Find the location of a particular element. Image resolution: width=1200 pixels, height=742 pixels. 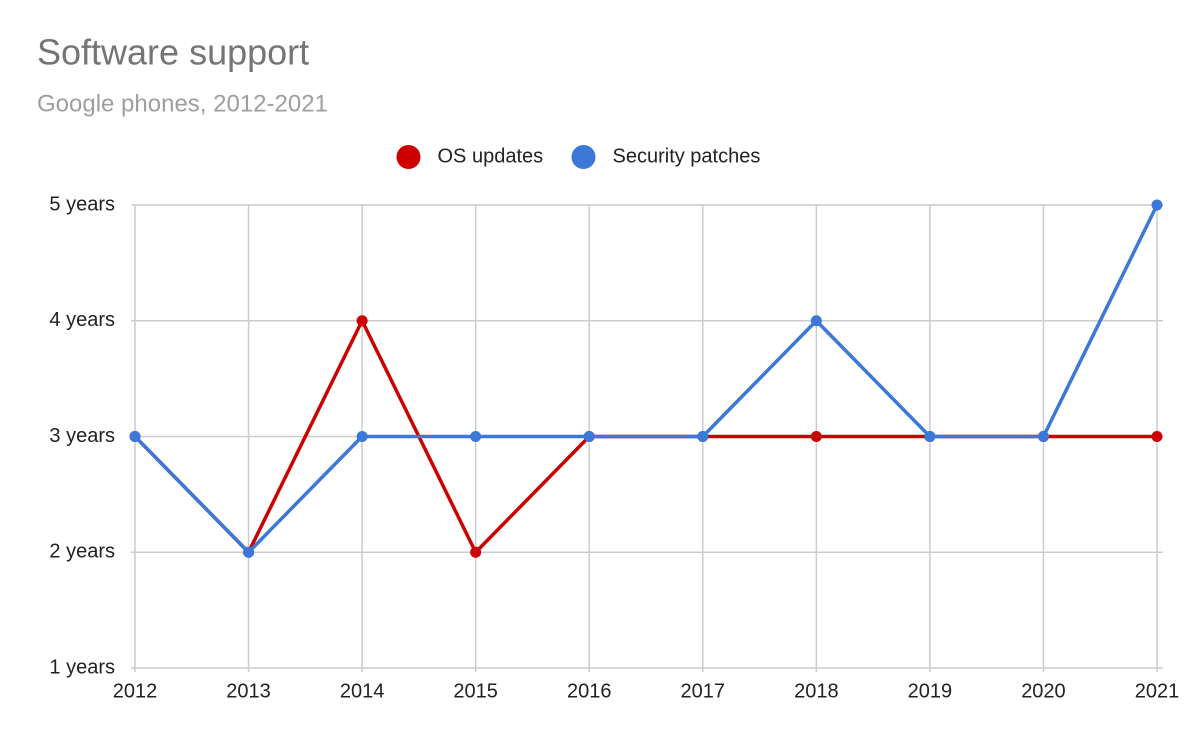

x-tick-label: 2019 is located at coordinates (930, 691).